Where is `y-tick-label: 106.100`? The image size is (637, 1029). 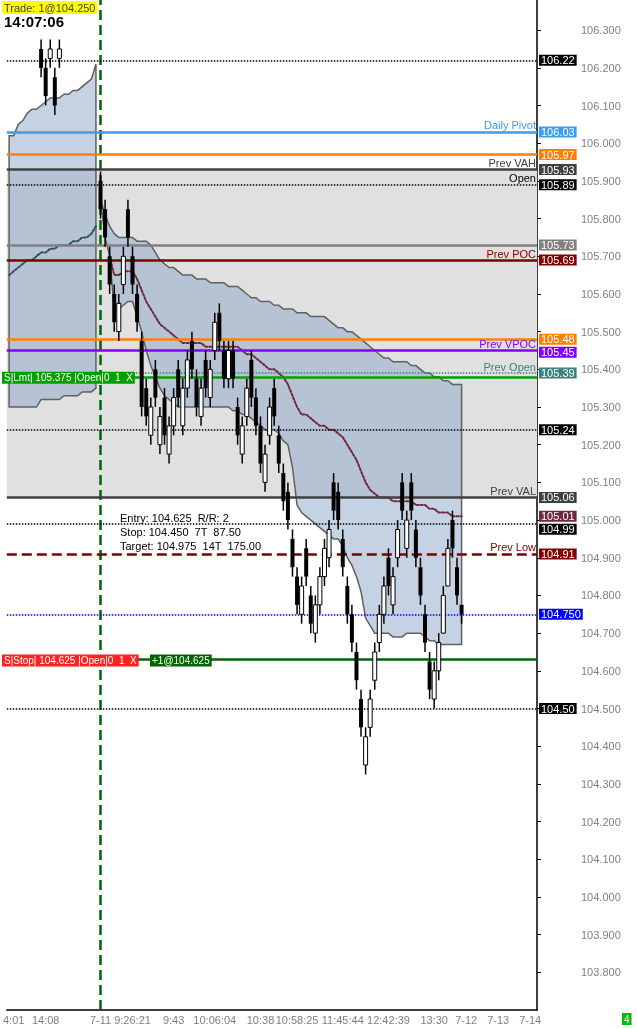
y-tick-label: 106.100 is located at coordinates (601, 105).